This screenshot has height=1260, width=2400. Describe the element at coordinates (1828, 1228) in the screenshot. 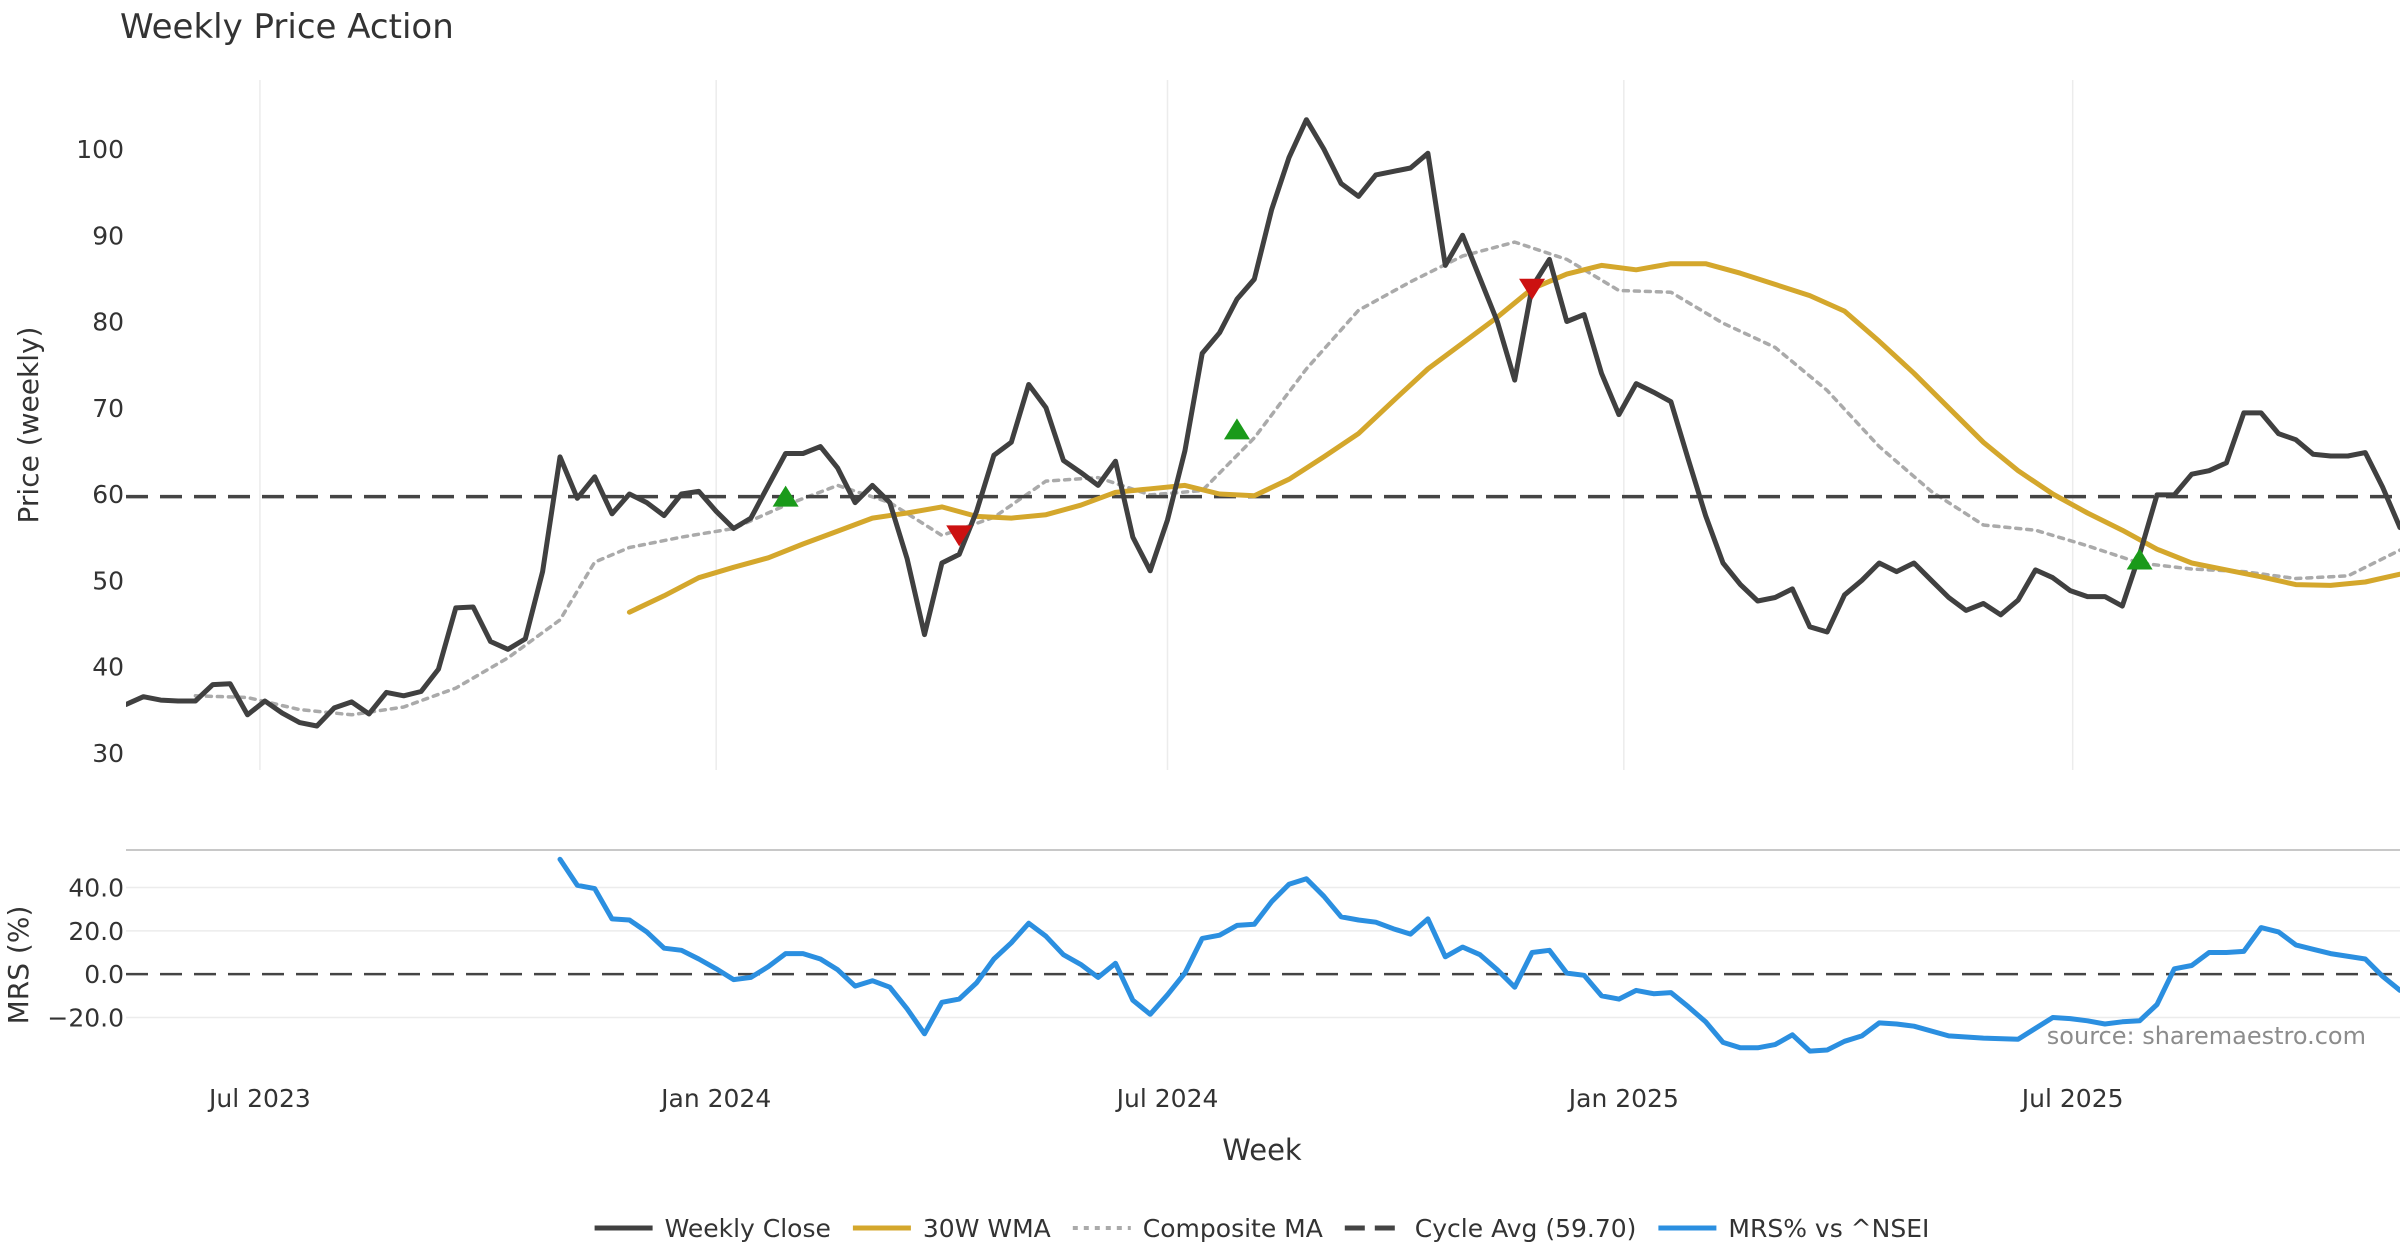

I see `legend-label: MRS% vs ^NSEI` at that location.